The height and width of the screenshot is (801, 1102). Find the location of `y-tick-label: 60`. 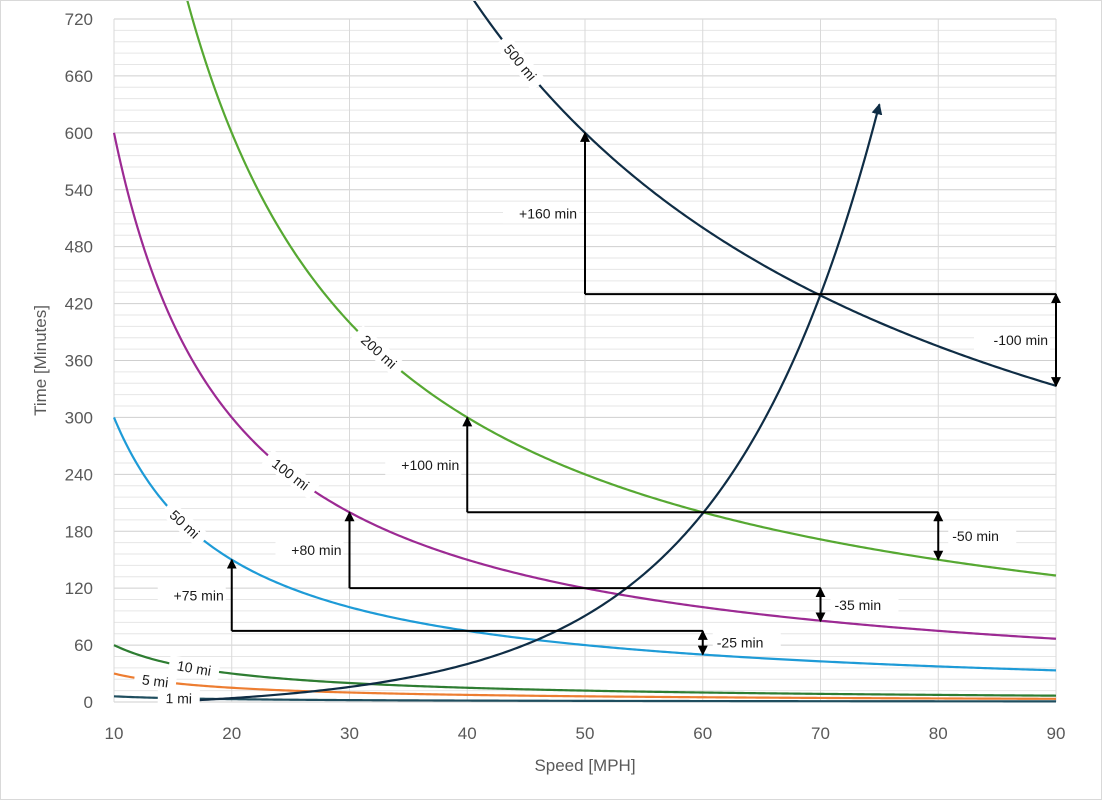

y-tick-label: 60 is located at coordinates (83, 645).